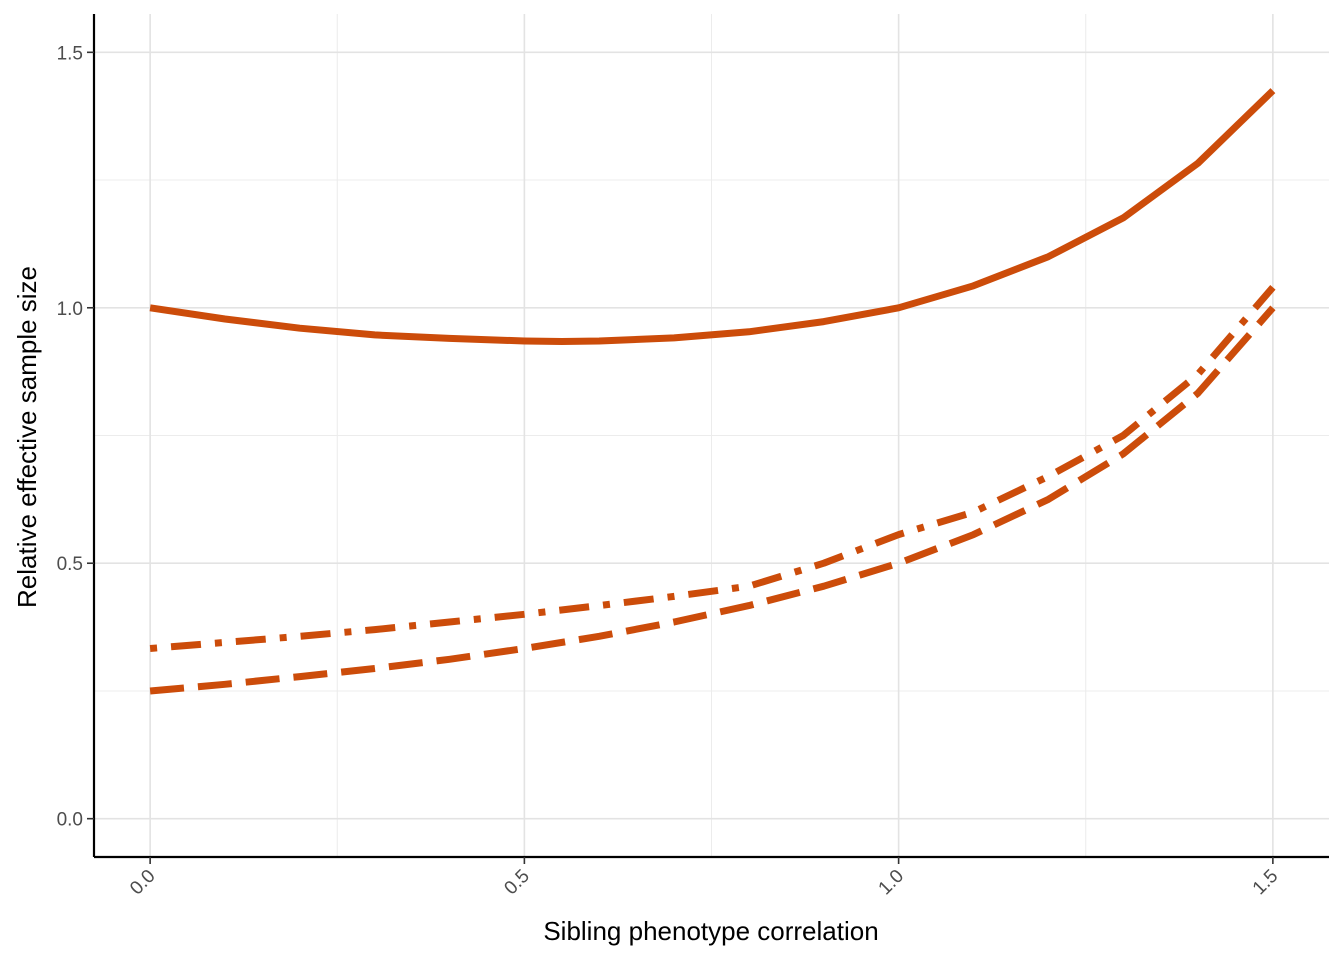 The height and width of the screenshot is (960, 1344). Describe the element at coordinates (70, 53) in the screenshot. I see `y-tick-label: 1.5` at that location.